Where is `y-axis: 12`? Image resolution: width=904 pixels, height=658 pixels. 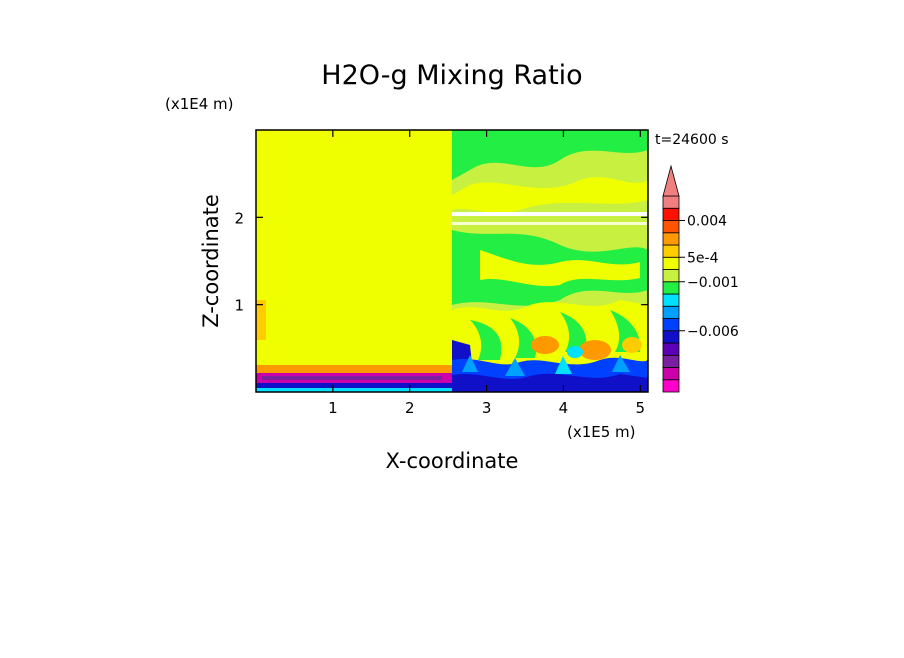
y-axis: 12 is located at coordinates (441, 262).